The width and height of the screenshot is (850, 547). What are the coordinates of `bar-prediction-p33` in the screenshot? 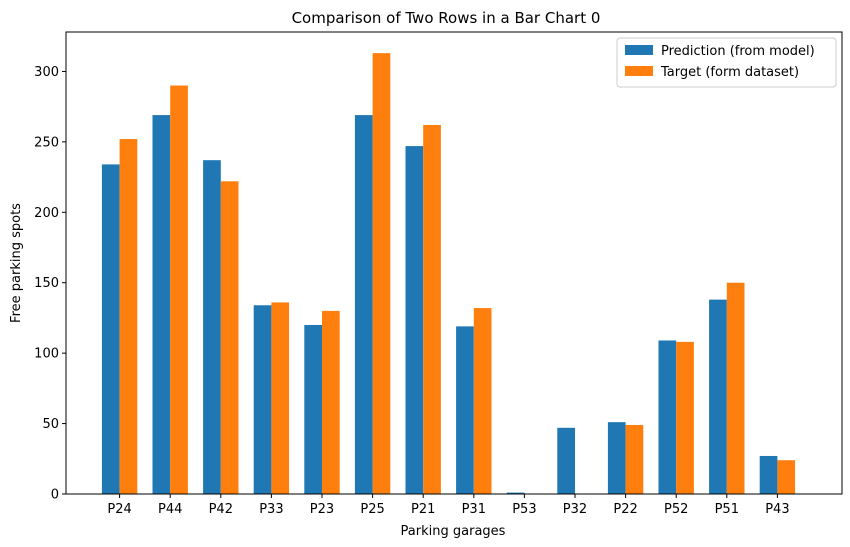 It's located at (262, 399).